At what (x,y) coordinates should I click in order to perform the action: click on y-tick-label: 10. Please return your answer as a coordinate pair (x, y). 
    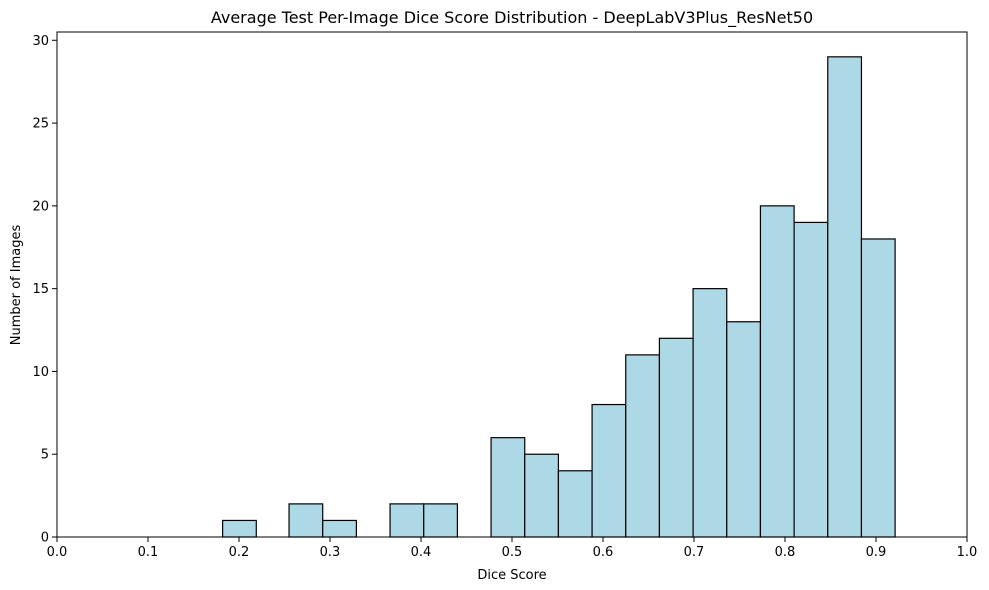
    Looking at the image, I should click on (40, 372).